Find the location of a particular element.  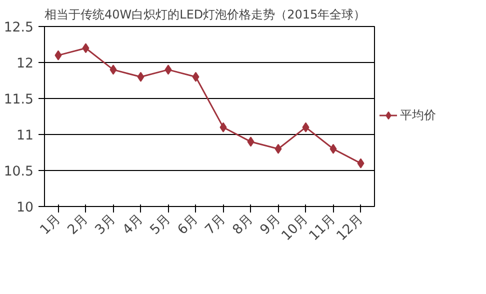

y-tick-label: 11.5 is located at coordinates (19, 100).